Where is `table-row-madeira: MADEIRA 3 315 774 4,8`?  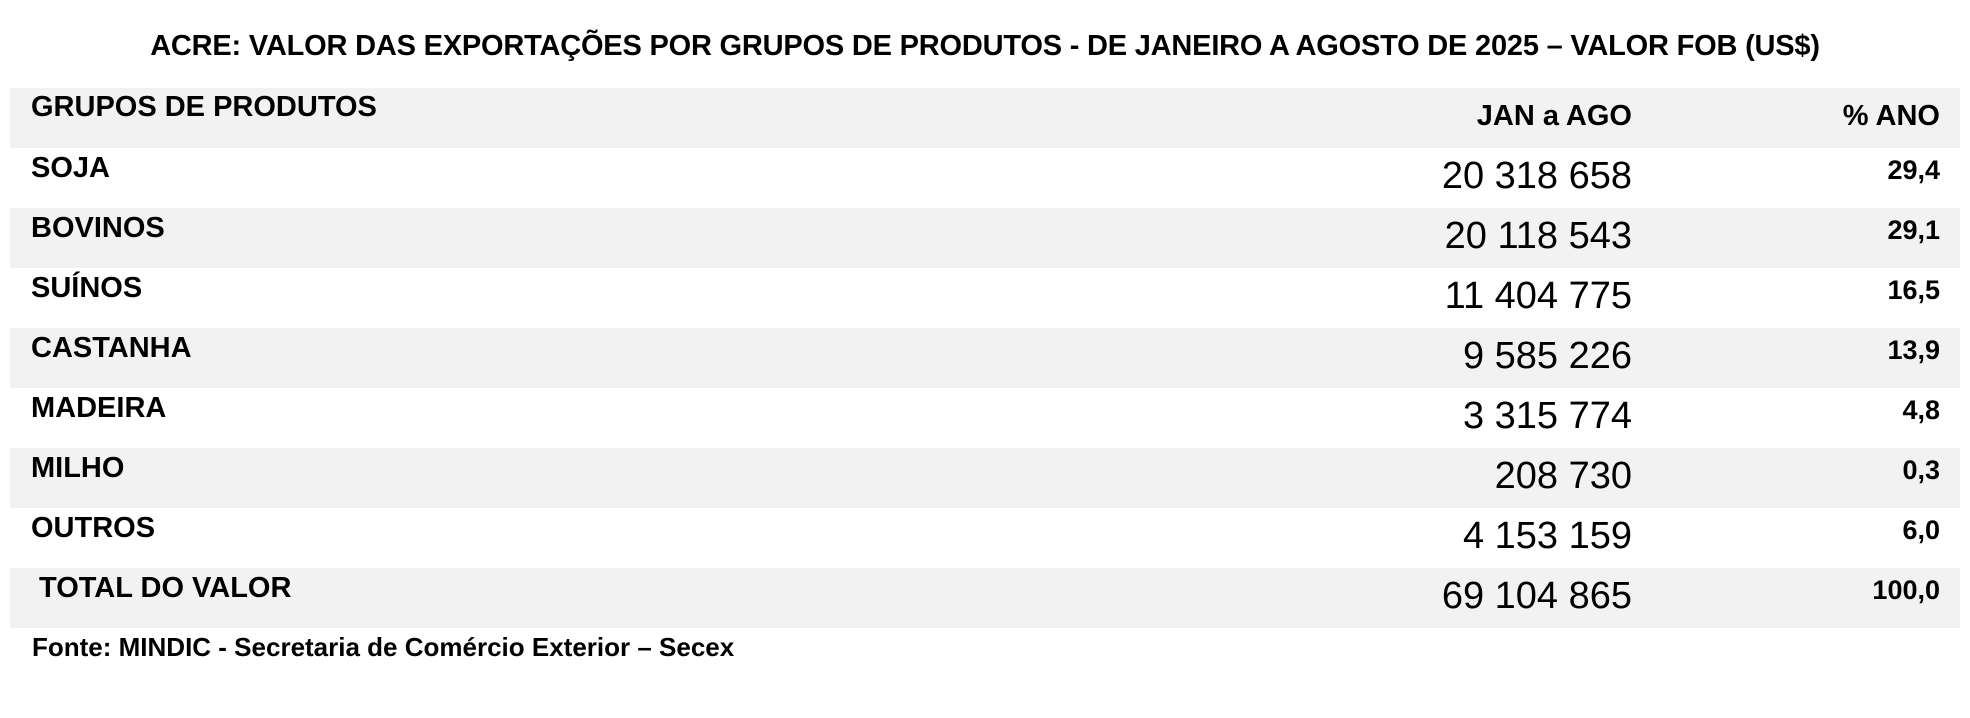 table-row-madeira: MADEIRA 3 315 774 4,8 is located at coordinates (985, 418).